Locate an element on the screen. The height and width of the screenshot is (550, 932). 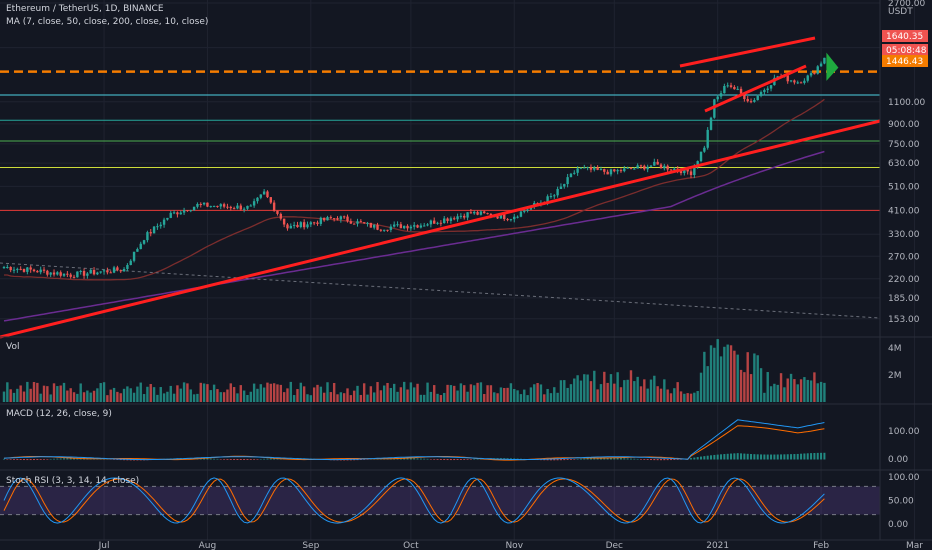
price-tick-label: 510.00 is located at coordinates (904, 187).